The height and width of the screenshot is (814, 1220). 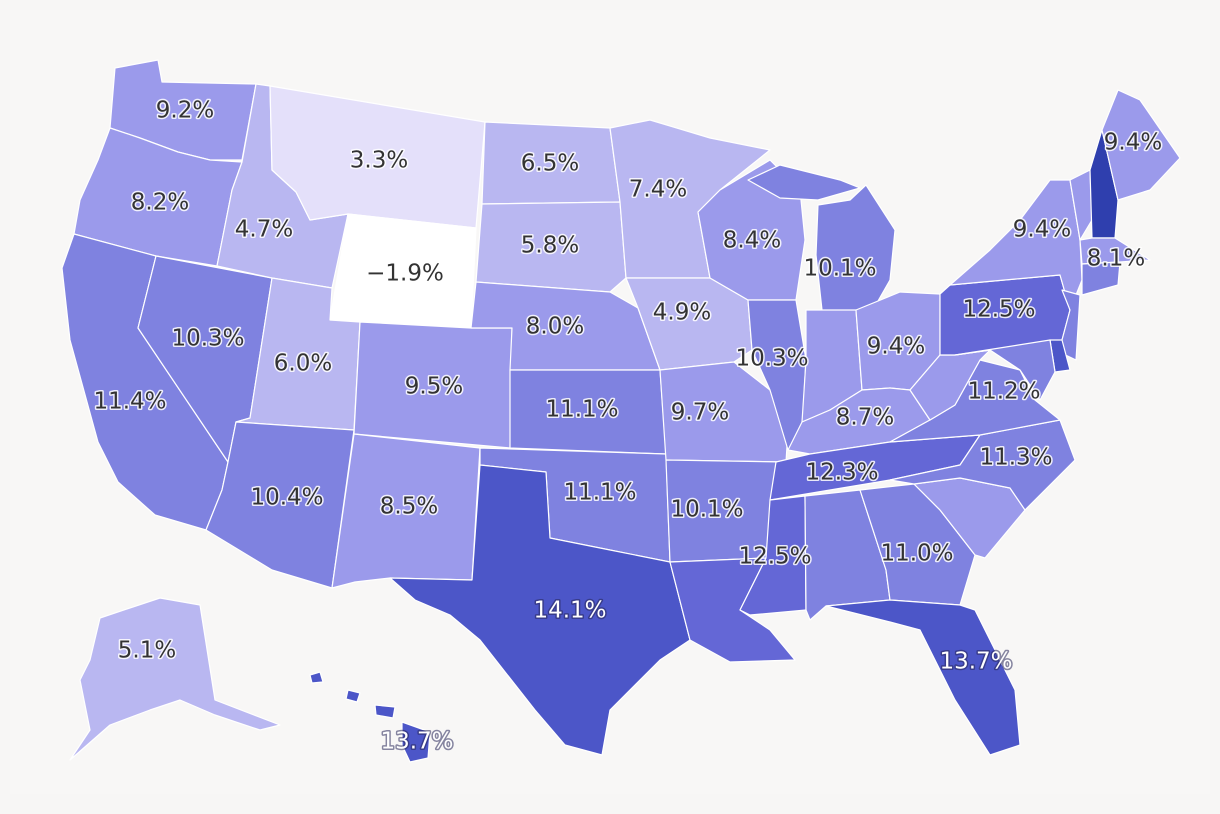 What do you see at coordinates (658, 190) in the screenshot?
I see `state-label-mn: 7.4%` at bounding box center [658, 190].